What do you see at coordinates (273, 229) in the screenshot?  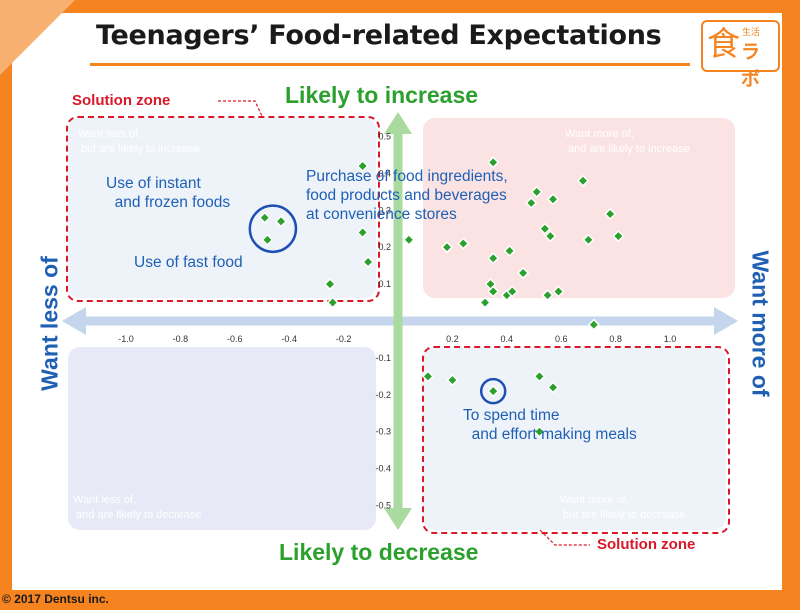 I see `highlight-circle-instant` at bounding box center [273, 229].